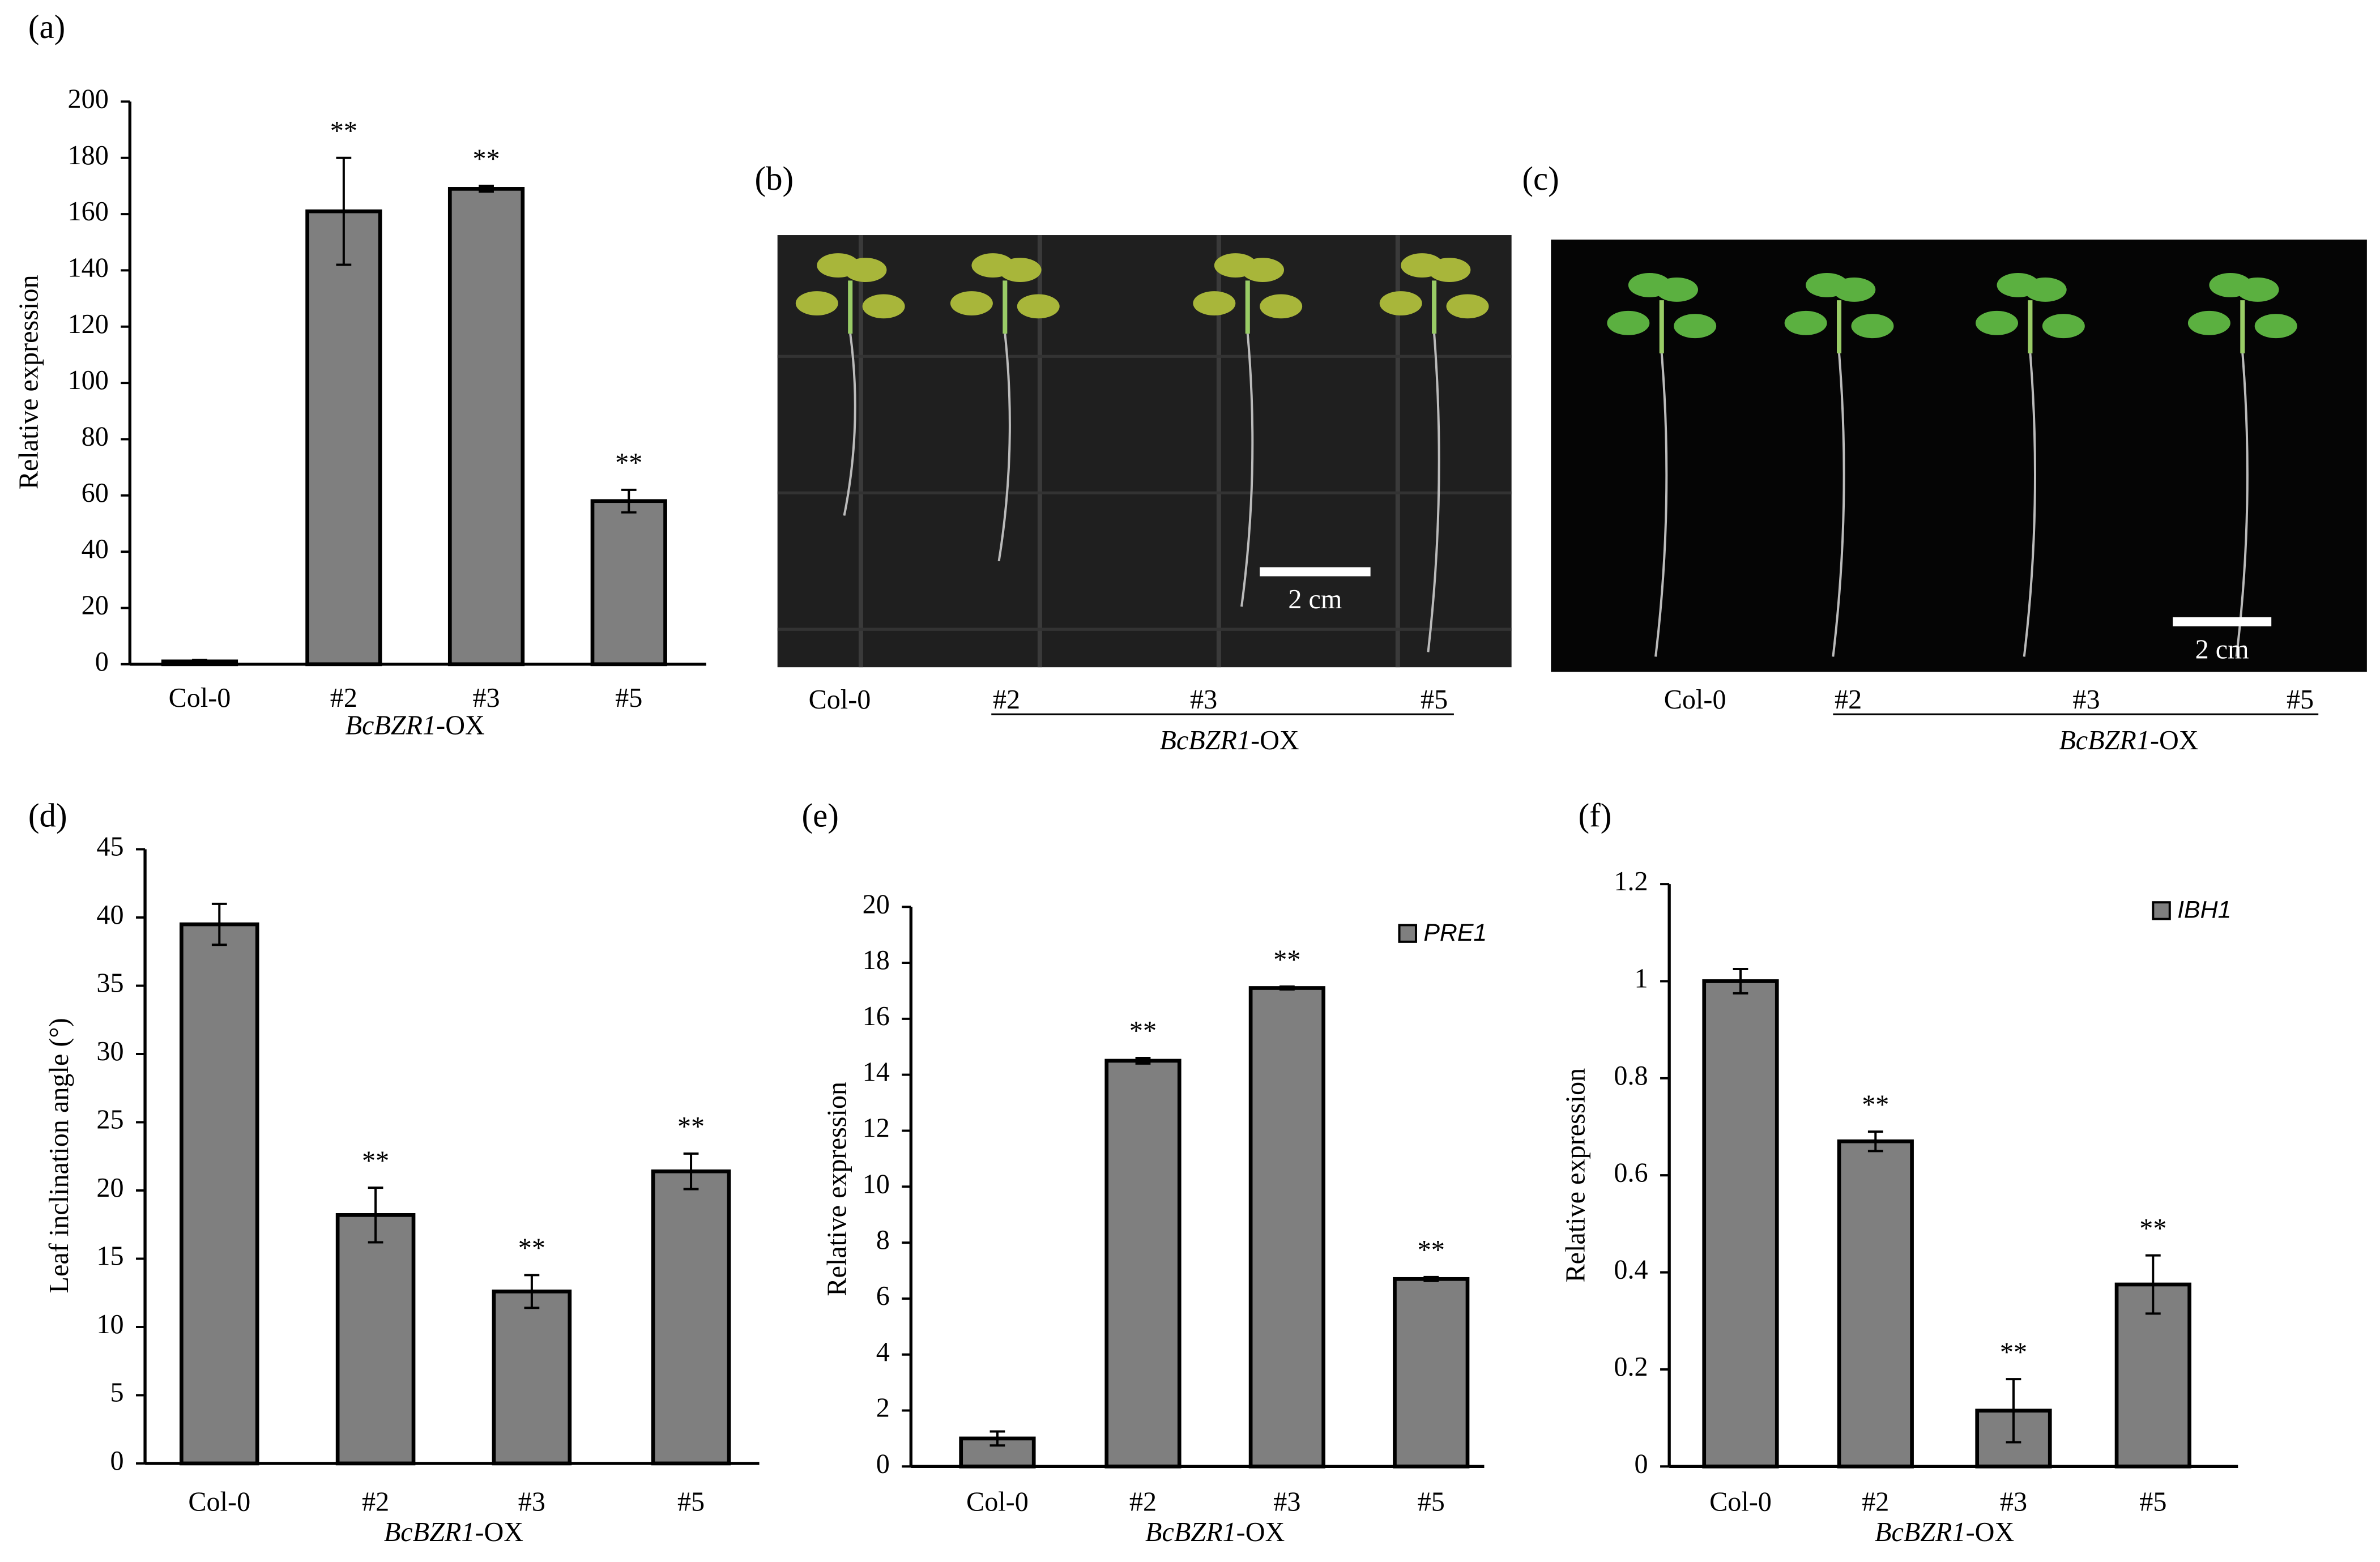  I want to click on legend-label: IBH1, so click(2204, 910).